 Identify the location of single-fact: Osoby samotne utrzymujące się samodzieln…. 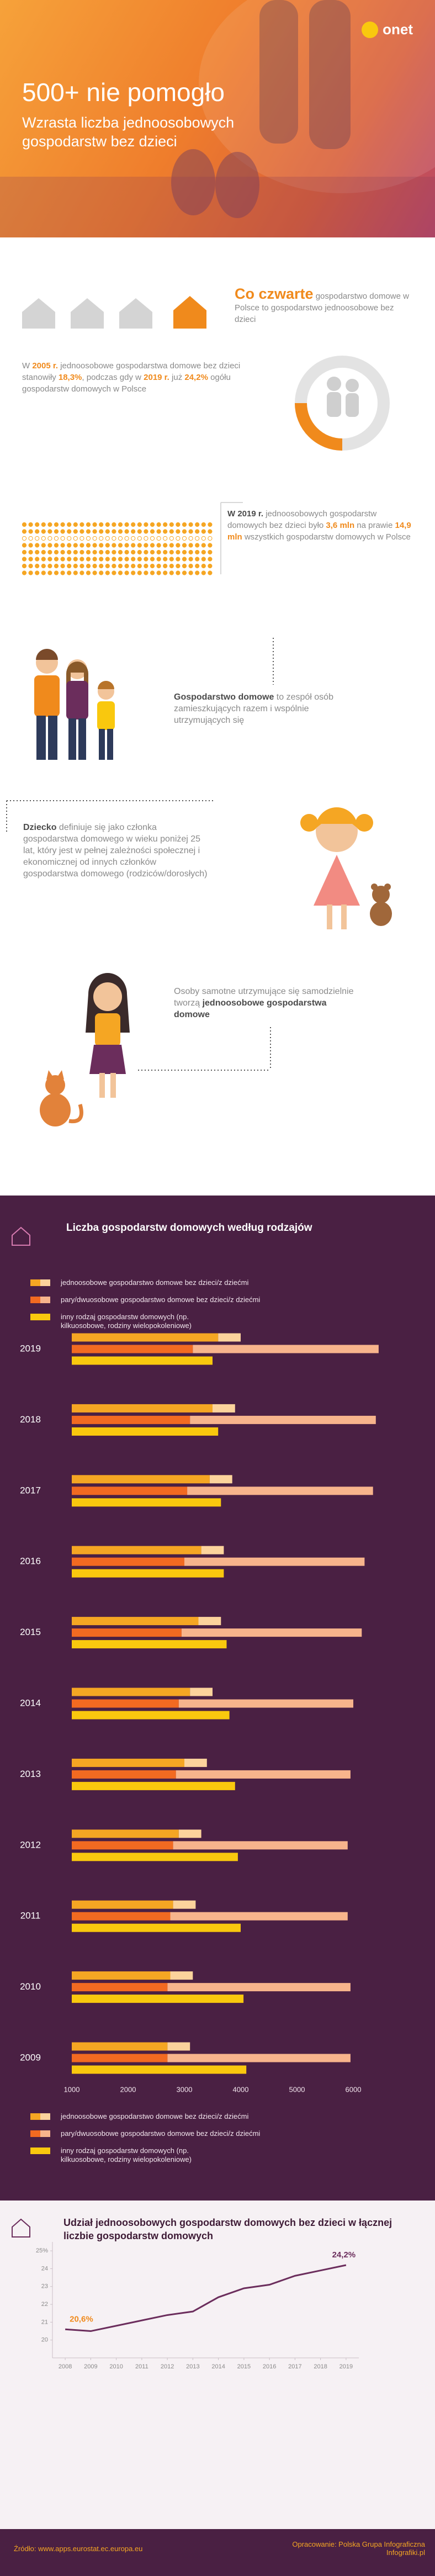
(265, 1003).